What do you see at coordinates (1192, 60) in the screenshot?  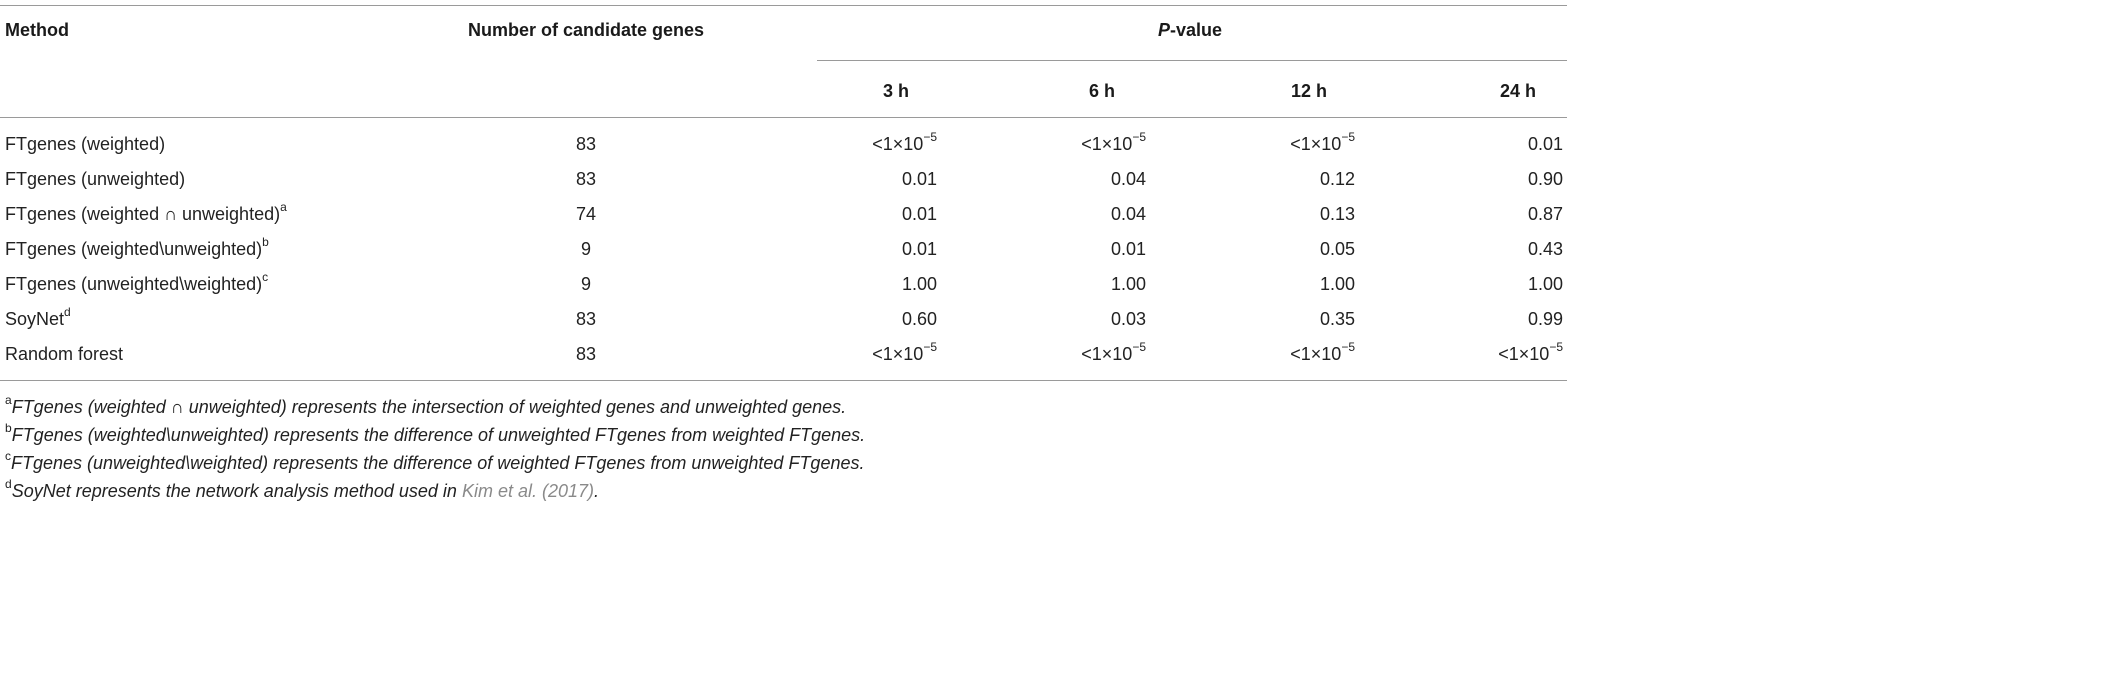 I see `pvalue-group-rule` at bounding box center [1192, 60].